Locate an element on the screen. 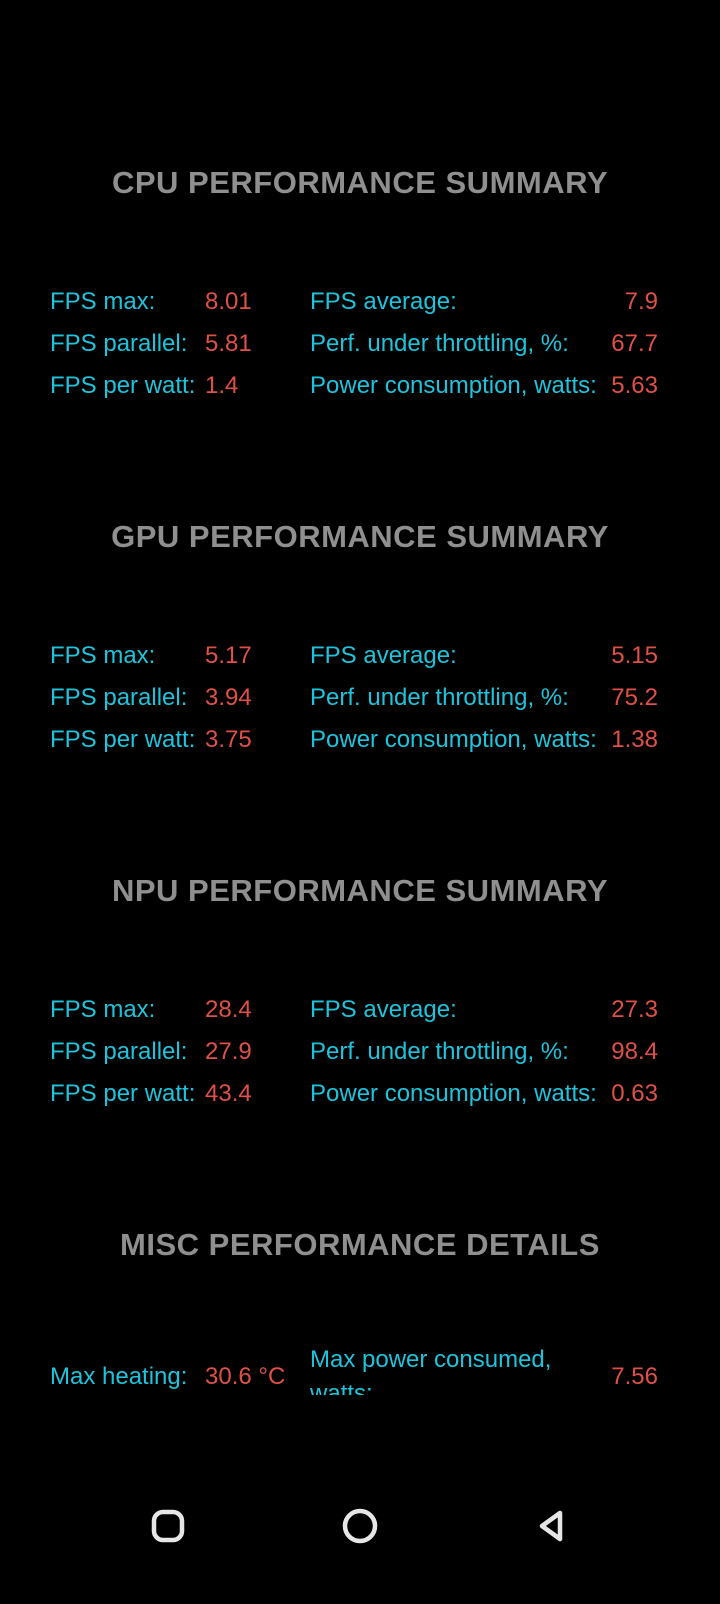  cpu-section-title: CPU PERFORMANCE SUMMARY is located at coordinates (360, 182).